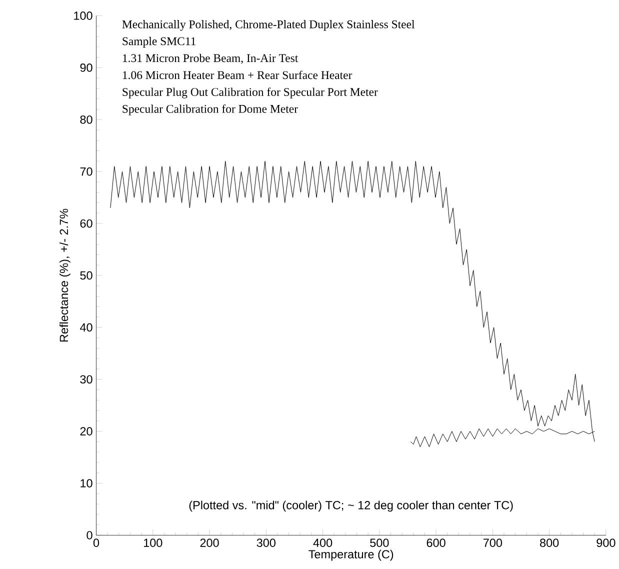 This screenshot has width=619, height=569. I want to click on x-tick-label: 300, so click(266, 543).